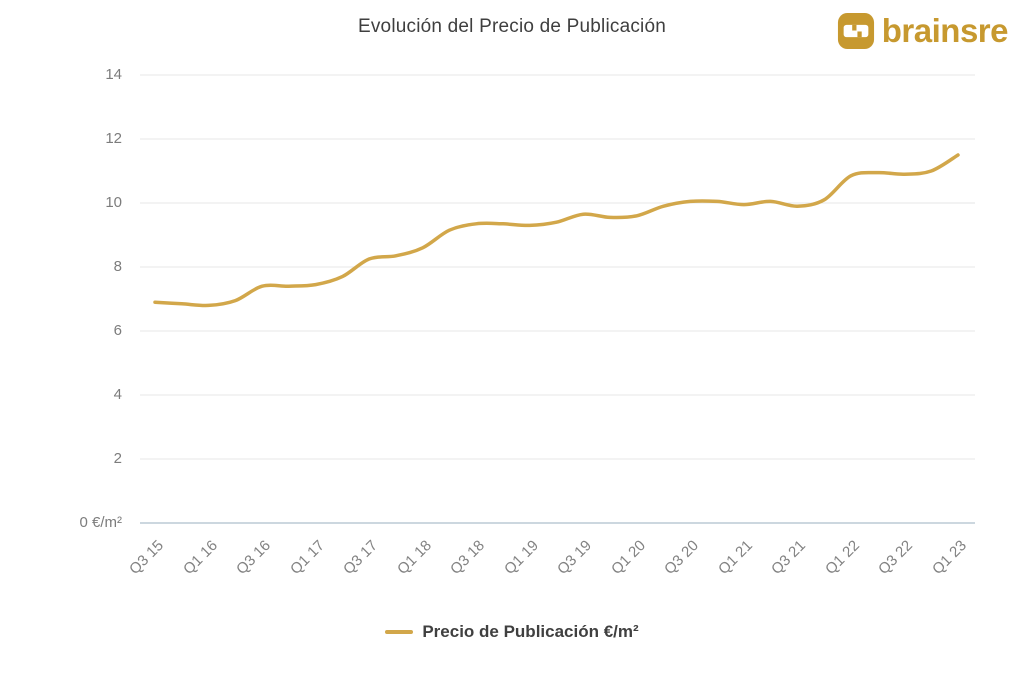  I want to click on y-tick-label: 0 €/m², so click(100, 522).